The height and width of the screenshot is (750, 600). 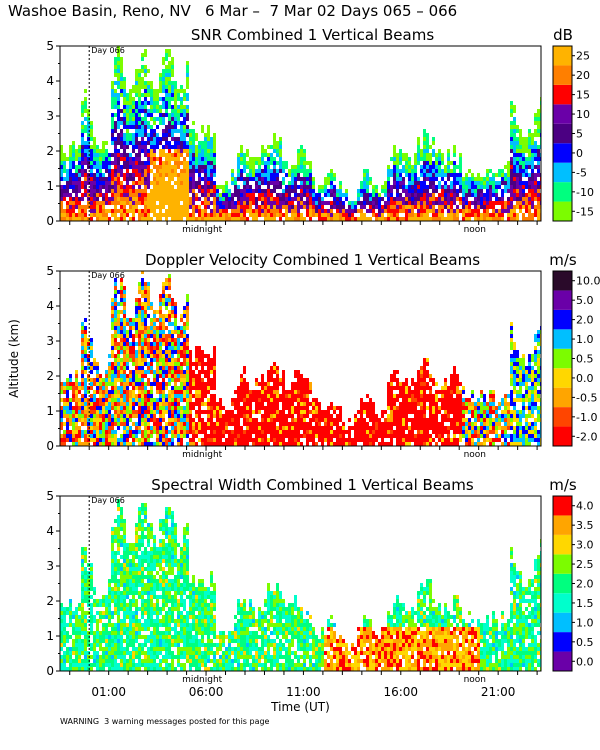 What do you see at coordinates (579, 153) in the screenshot?
I see `colorbar-label: 0` at bounding box center [579, 153].